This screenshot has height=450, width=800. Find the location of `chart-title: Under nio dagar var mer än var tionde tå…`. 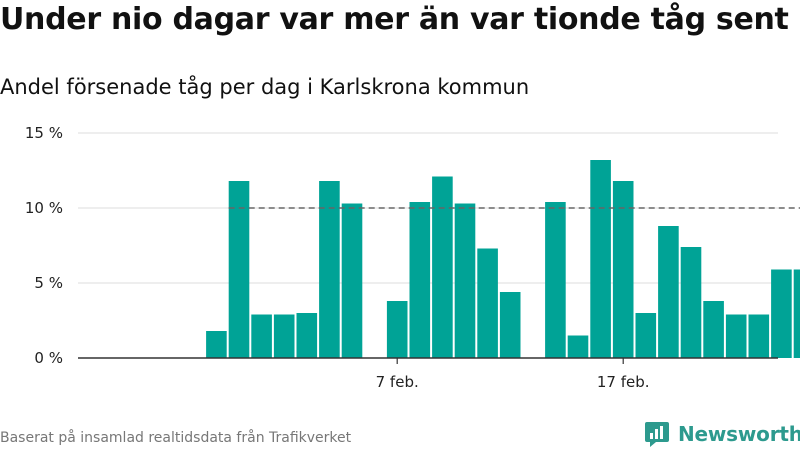

chart-title: Under nio dagar var mer än var tionde tå… is located at coordinates (394, 19).